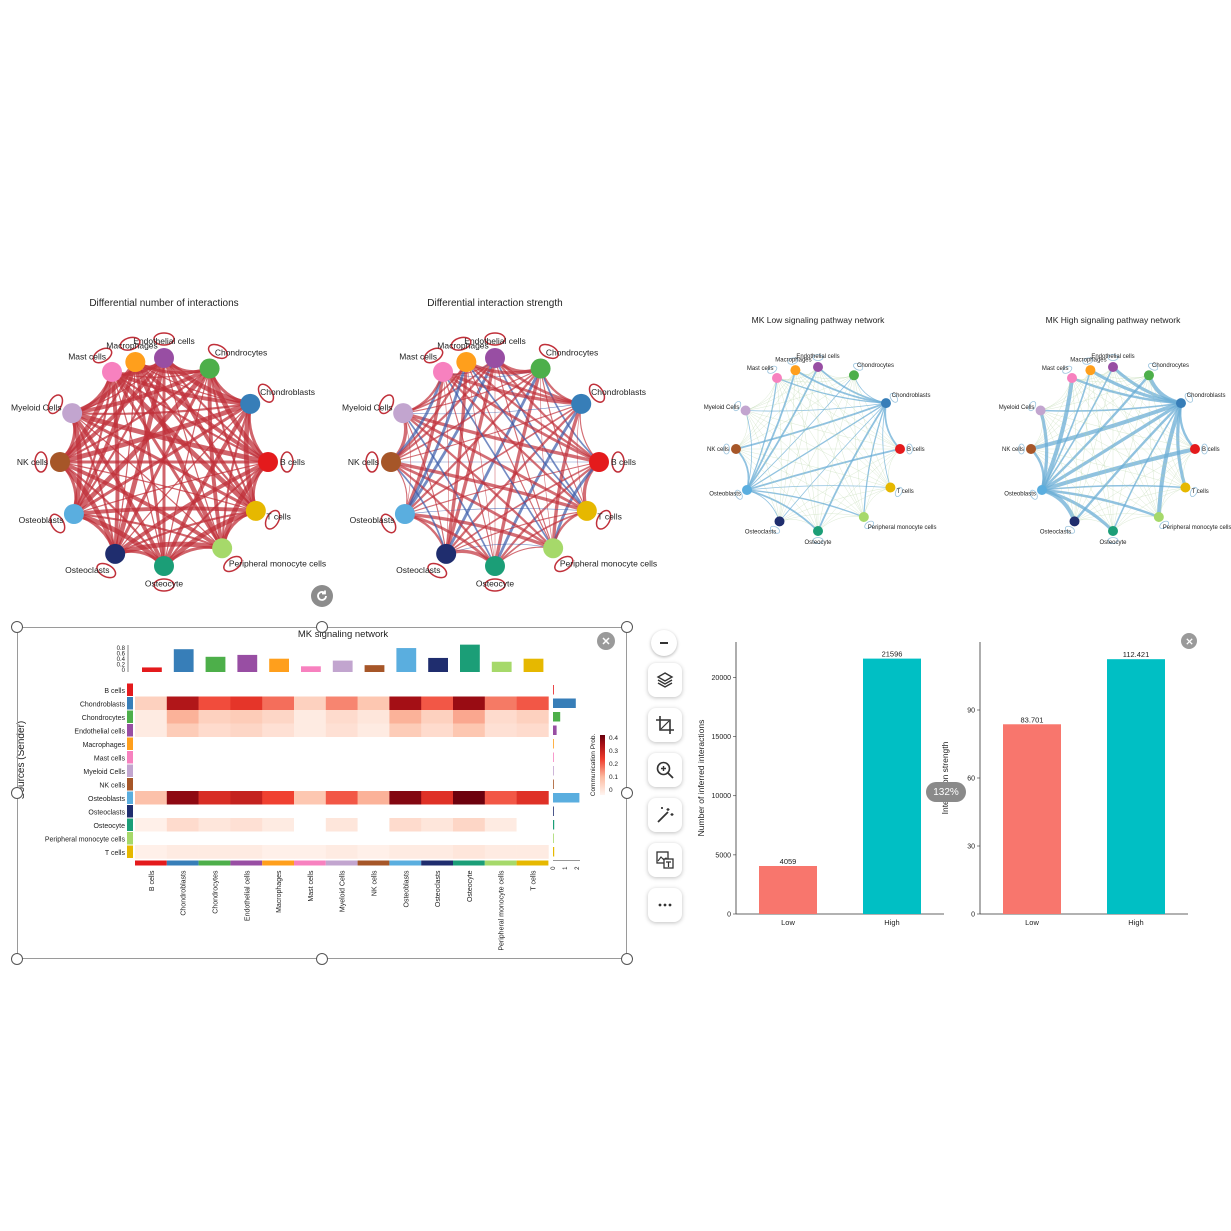  I want to click on node-label: Chondrocytes, so click(572, 353).